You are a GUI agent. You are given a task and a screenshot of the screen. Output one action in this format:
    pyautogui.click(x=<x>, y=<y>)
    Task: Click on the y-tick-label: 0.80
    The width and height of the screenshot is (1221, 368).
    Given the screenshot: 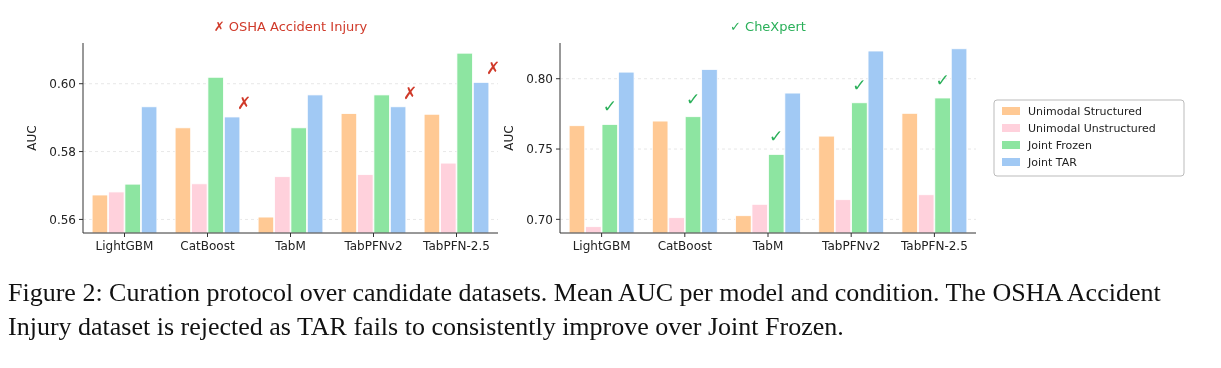 What is the action you would take?
    pyautogui.click(x=539, y=78)
    